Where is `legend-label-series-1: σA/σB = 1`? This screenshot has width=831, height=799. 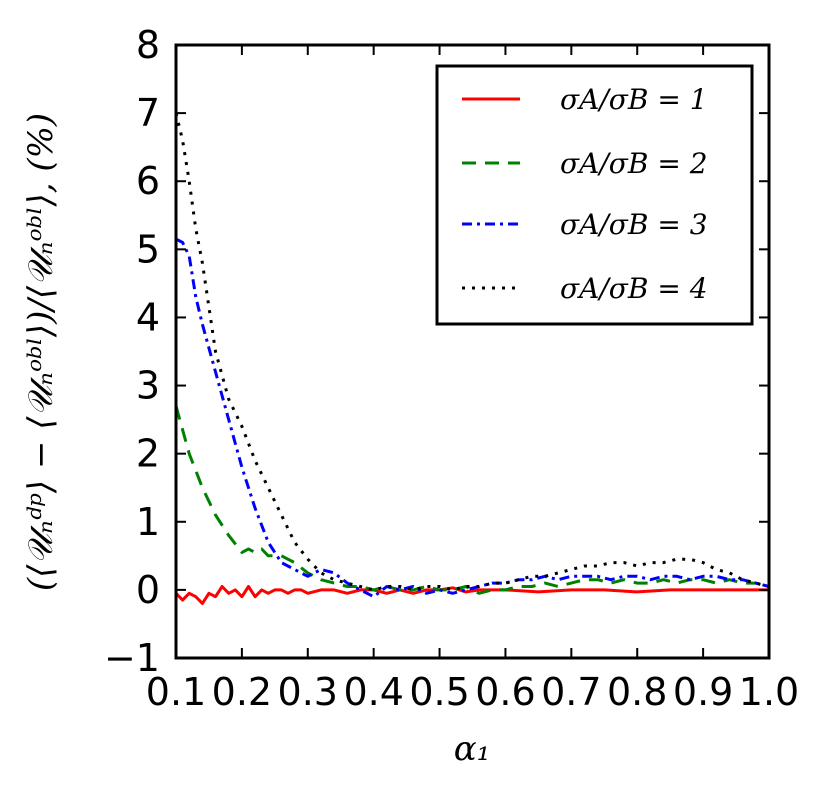 legend-label-series-1: σA/σB = 1 is located at coordinates (634, 99).